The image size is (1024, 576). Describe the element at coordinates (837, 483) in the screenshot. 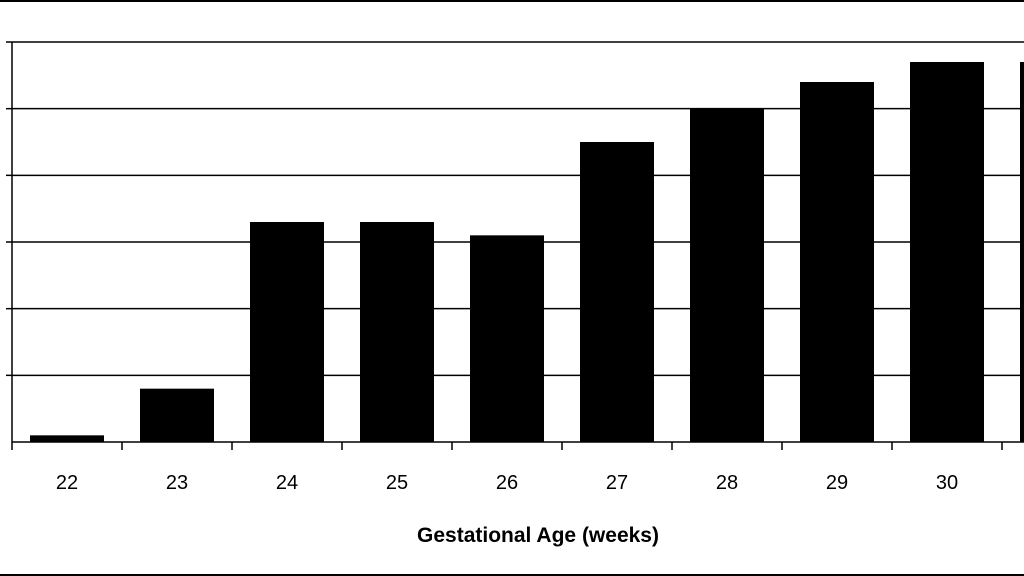

I see `x-tick-label: 29` at that location.